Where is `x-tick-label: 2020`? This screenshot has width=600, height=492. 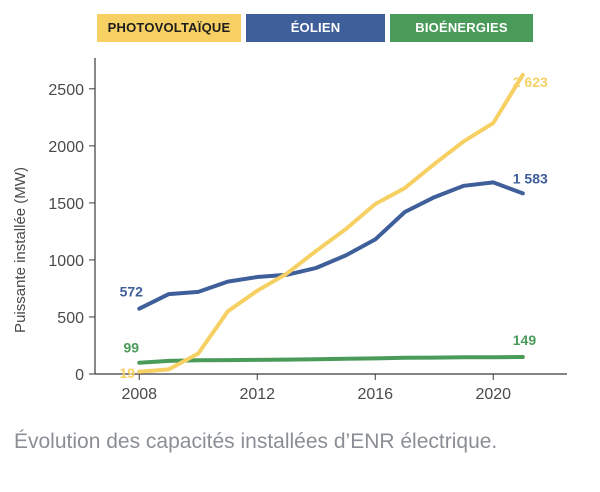 x-tick-label: 2020 is located at coordinates (493, 394).